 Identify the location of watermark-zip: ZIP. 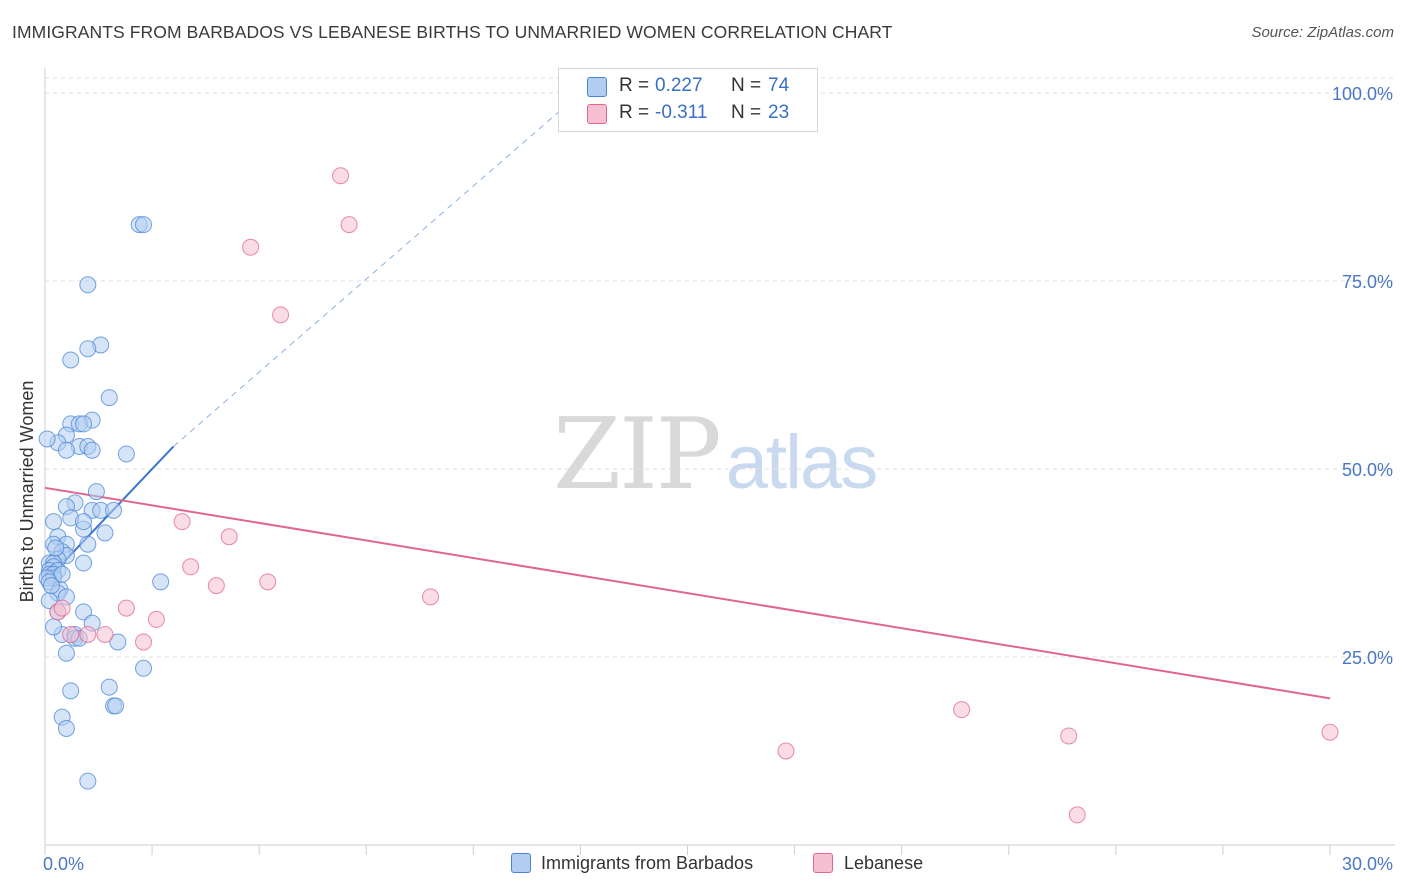
(637, 455).